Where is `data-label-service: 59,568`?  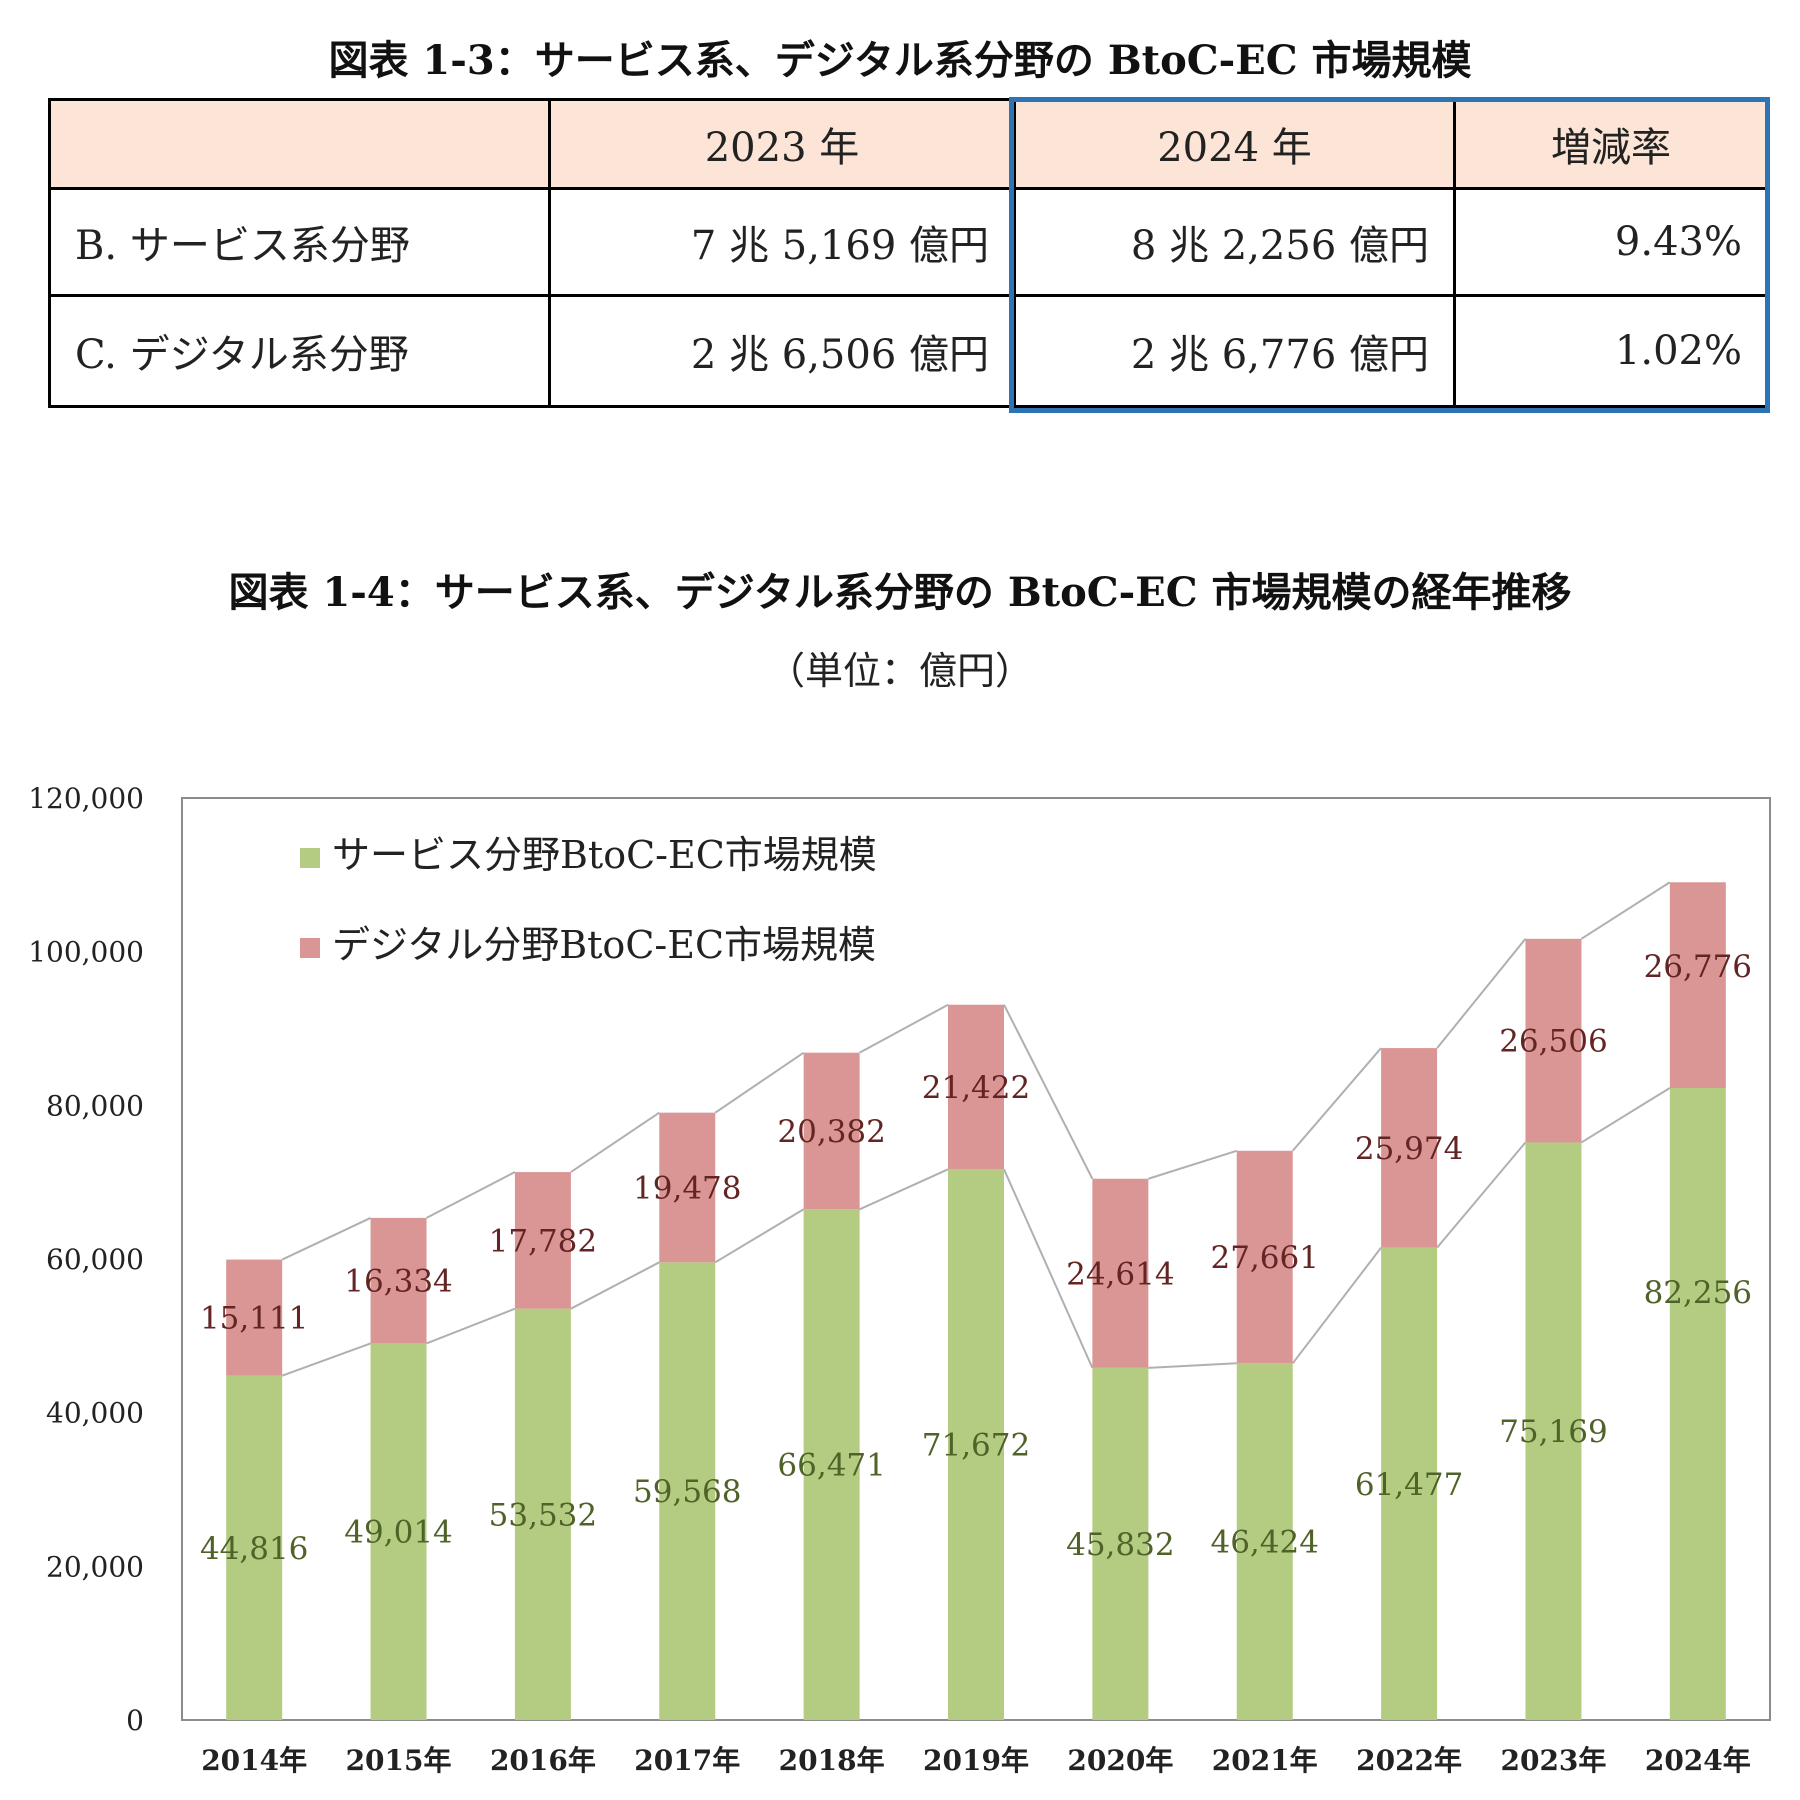 data-label-service: 59,568 is located at coordinates (687, 1492).